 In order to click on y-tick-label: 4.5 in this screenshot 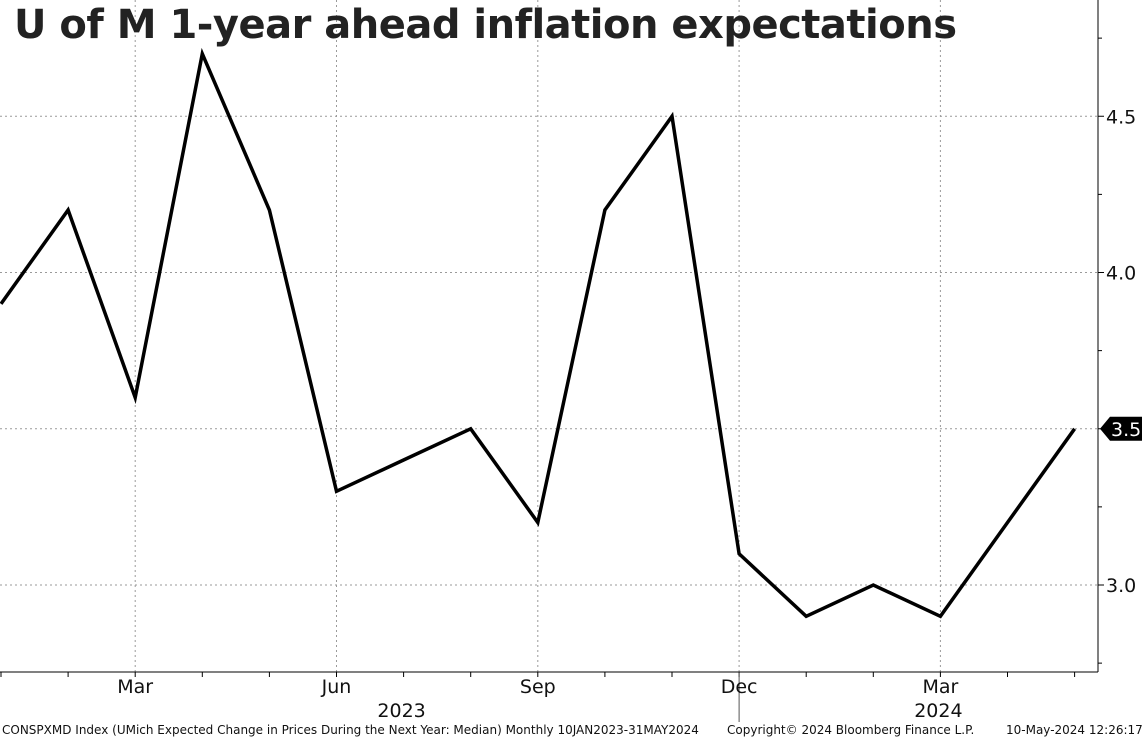, I will do `click(1121, 117)`.